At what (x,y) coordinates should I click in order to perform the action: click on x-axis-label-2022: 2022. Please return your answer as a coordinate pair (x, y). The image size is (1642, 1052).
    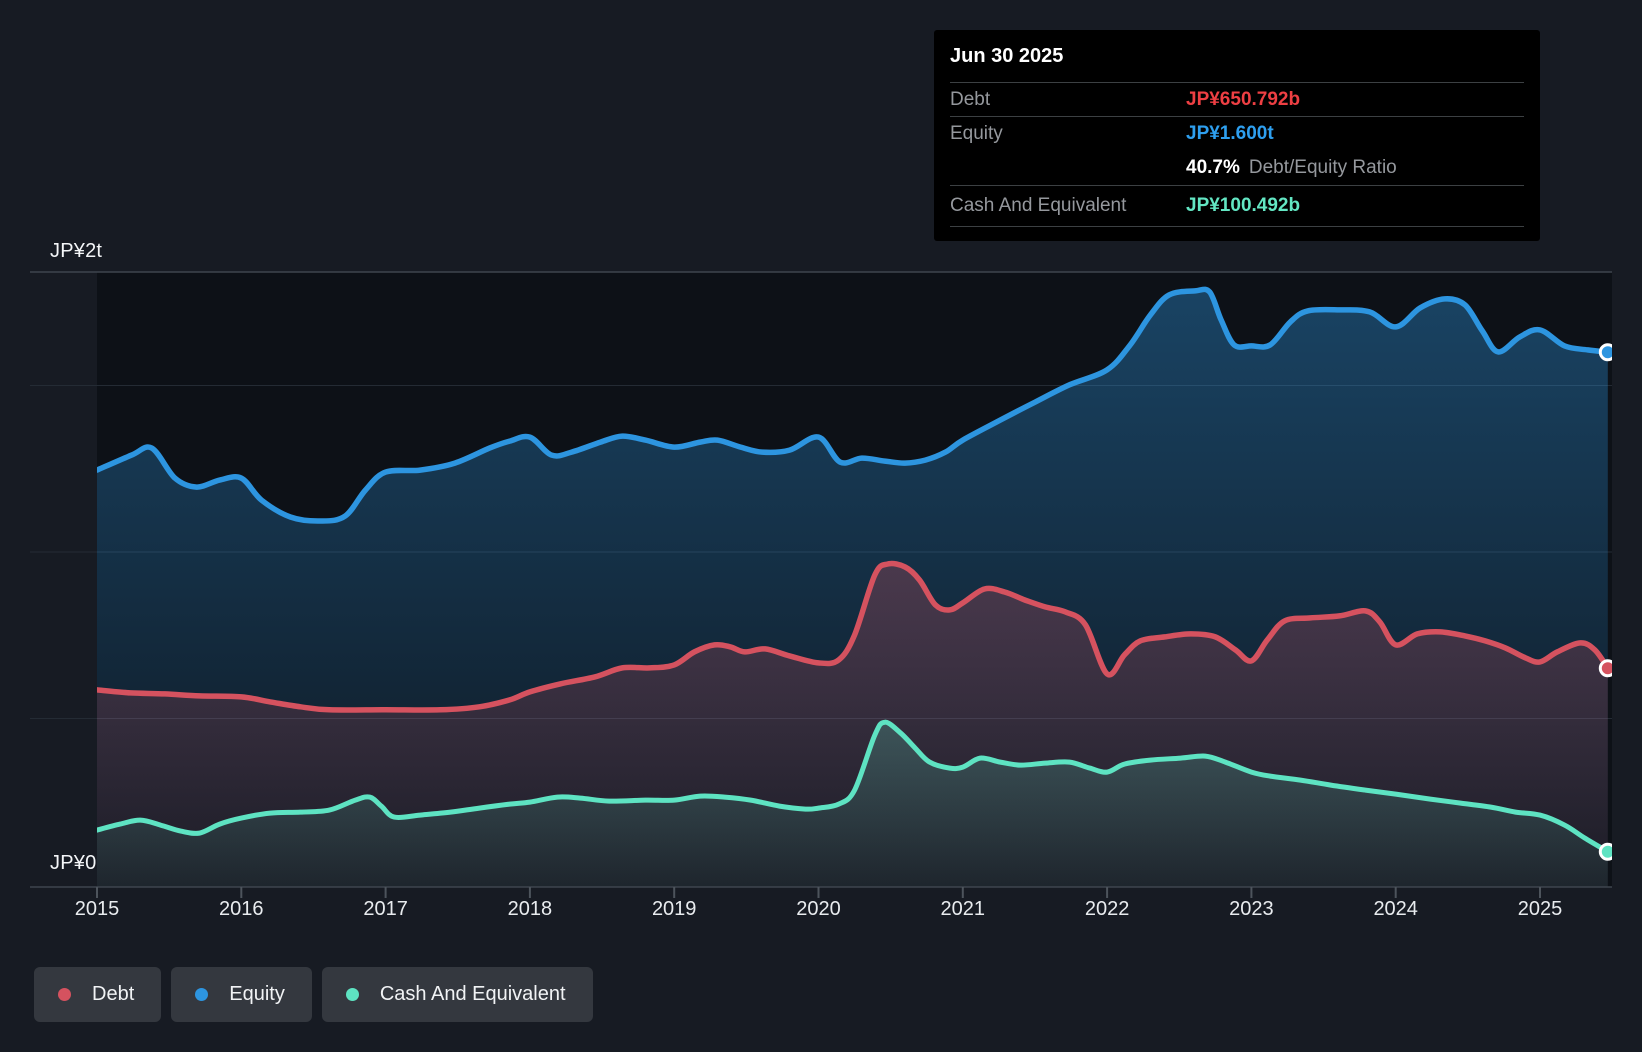
    Looking at the image, I should click on (1107, 909).